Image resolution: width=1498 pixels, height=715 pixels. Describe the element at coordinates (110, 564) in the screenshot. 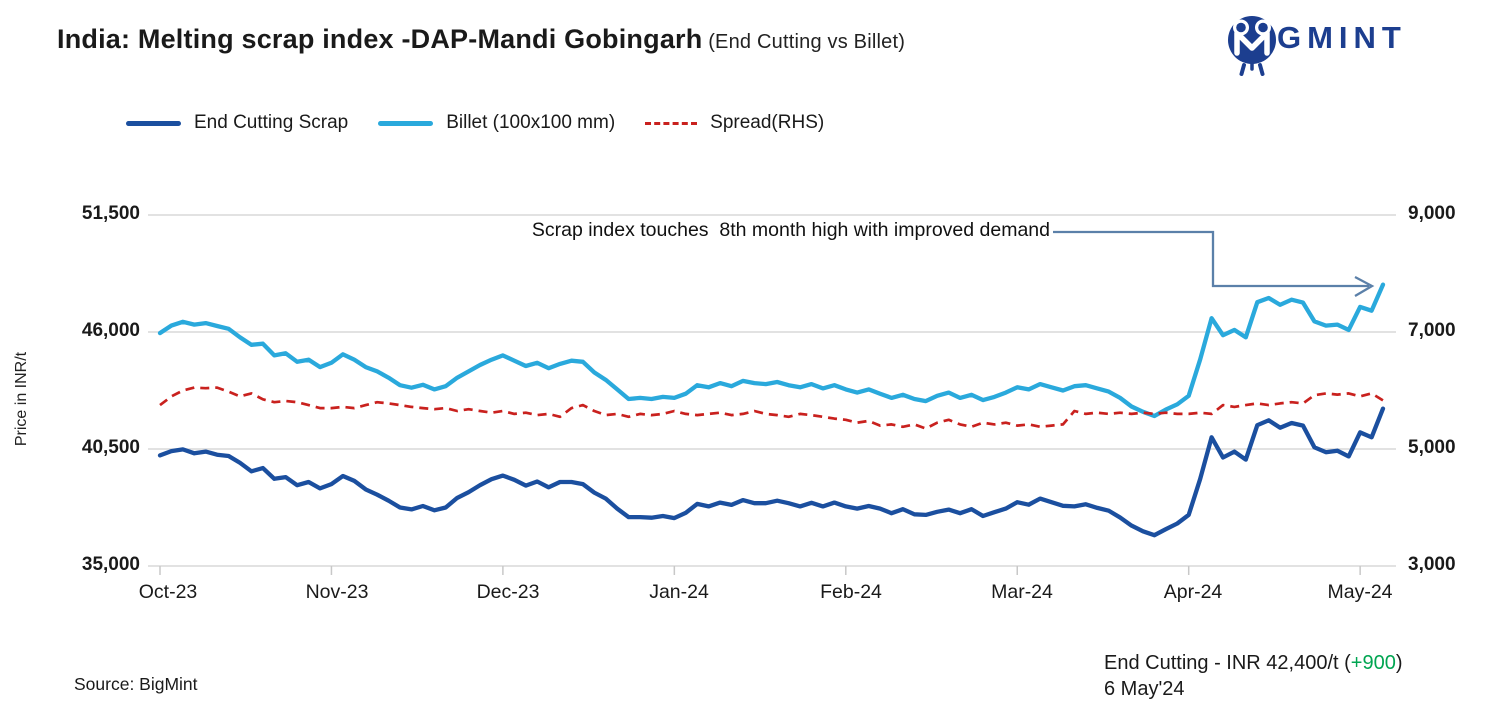

I see `y-left-tick-35000: 35,000` at that location.